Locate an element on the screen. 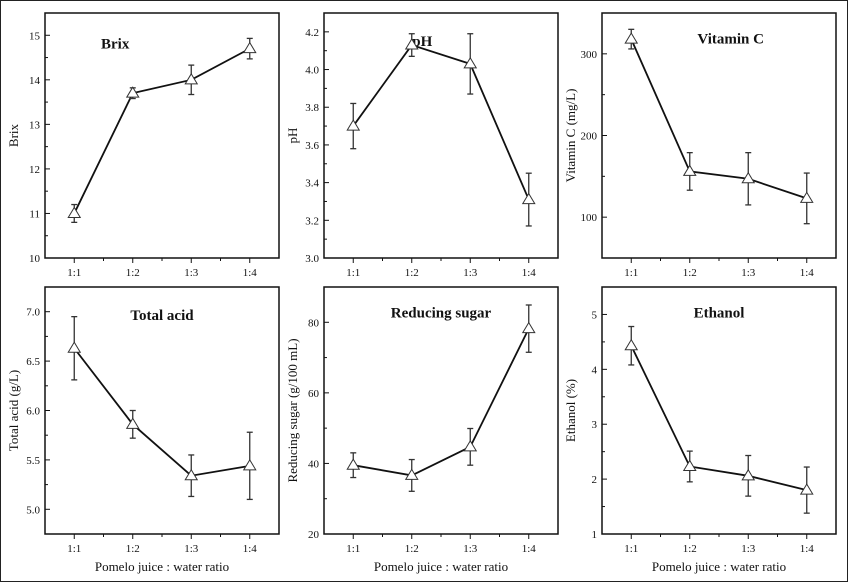 The image size is (848, 583). y-tick-label: 20 is located at coordinates (314, 535).